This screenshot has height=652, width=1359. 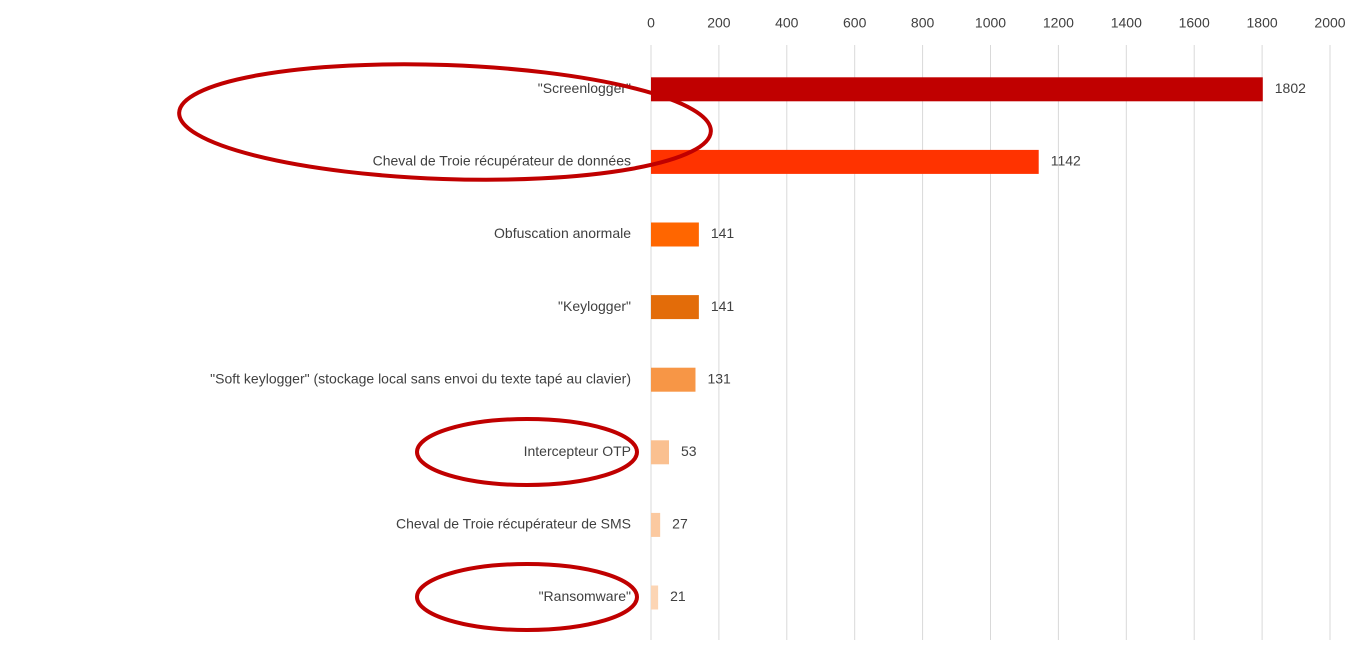 What do you see at coordinates (513, 524) in the screenshot?
I see `y-tick-label: Cheval de Troie récupérateur de SMS` at bounding box center [513, 524].